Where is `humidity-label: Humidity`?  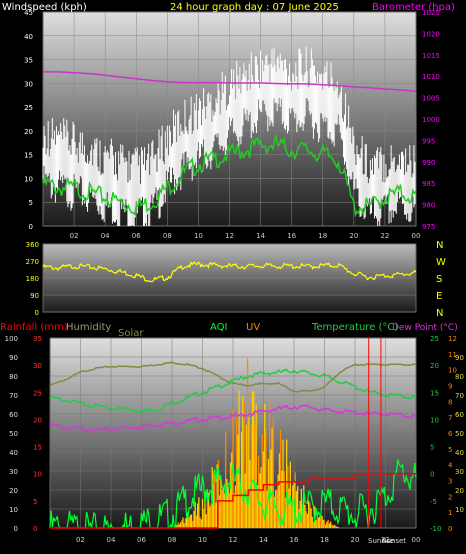
humidity-label: Humidity is located at coordinates (88, 327).